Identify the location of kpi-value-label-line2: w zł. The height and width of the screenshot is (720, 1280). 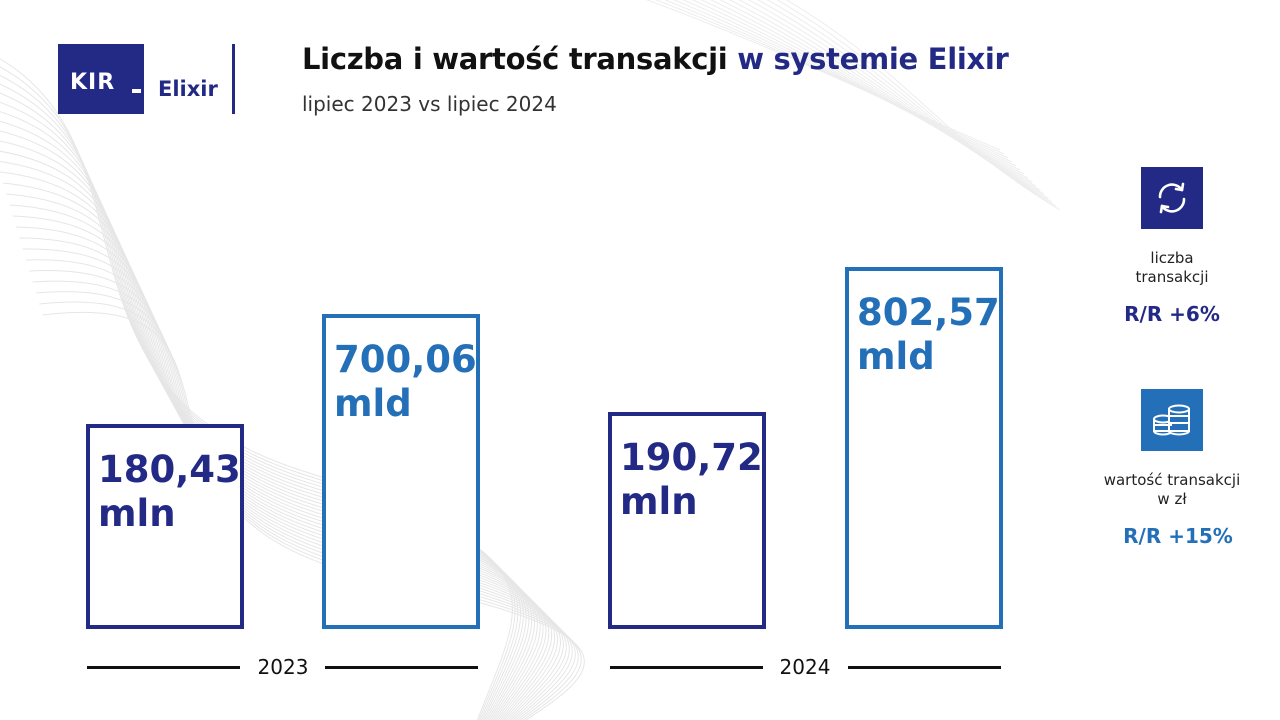
(1172, 498).